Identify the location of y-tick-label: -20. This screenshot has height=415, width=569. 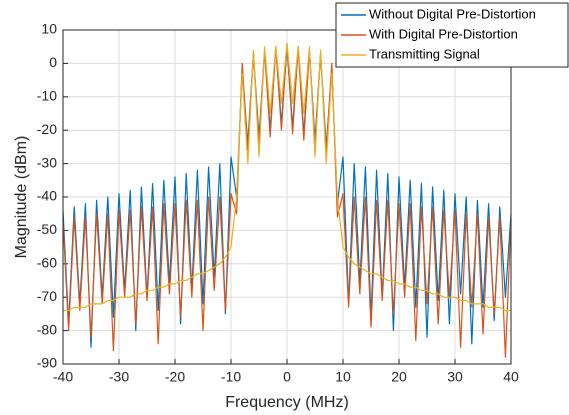
(47, 129).